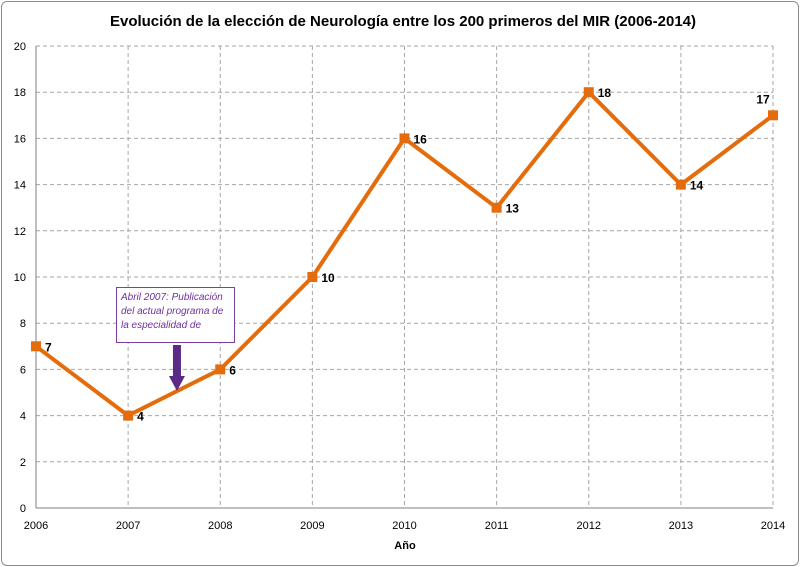 The image size is (800, 567). Describe the element at coordinates (312, 277) in the screenshot. I see `marker-2009` at that location.